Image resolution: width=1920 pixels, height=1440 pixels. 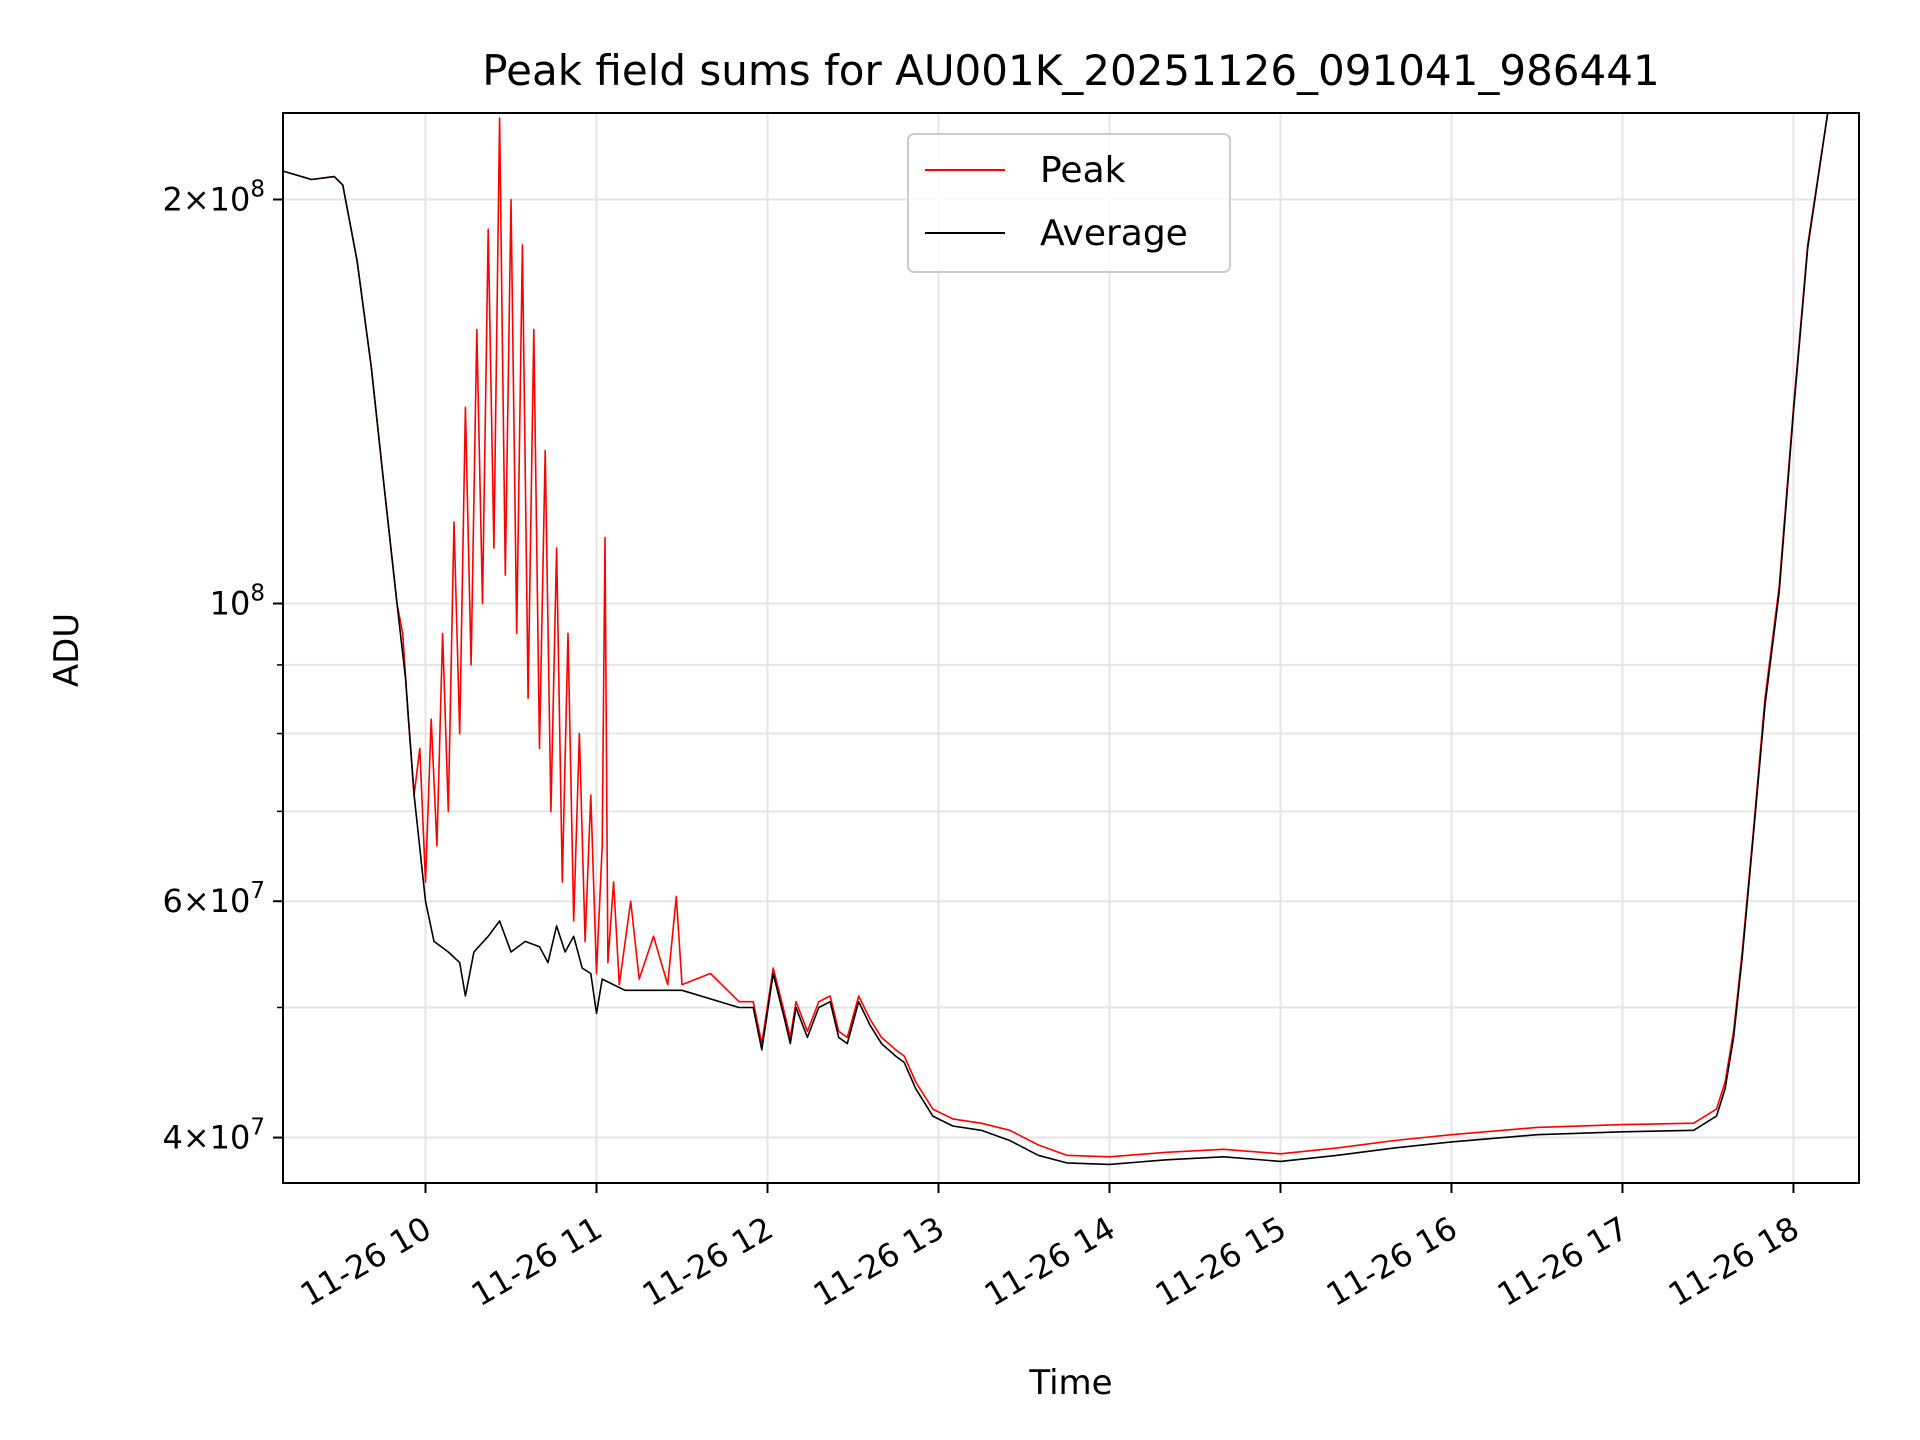 What do you see at coordinates (213, 899) in the screenshot?
I see `y-tick-label: 6×107` at bounding box center [213, 899].